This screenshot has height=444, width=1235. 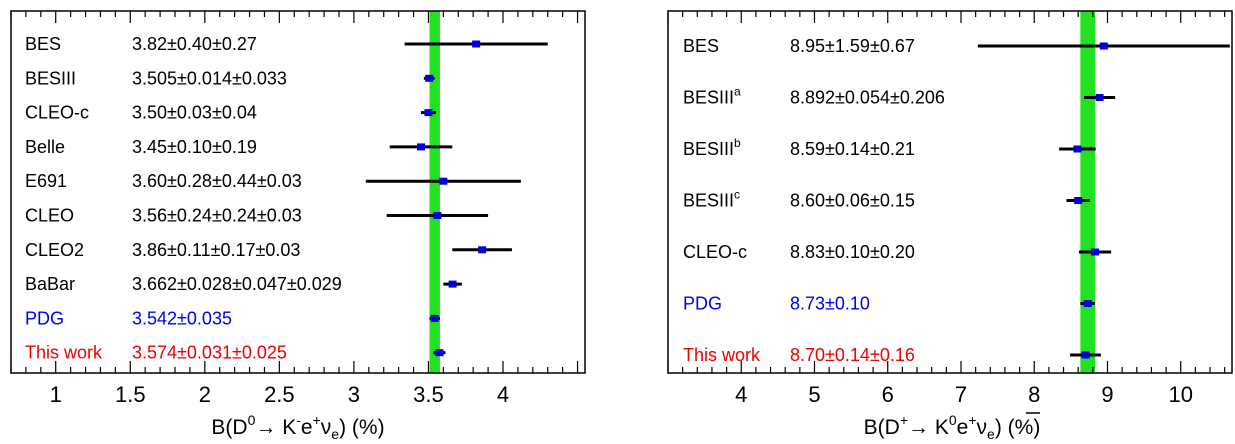 I want to click on measurement-label: BaBar, so click(x=50, y=284).